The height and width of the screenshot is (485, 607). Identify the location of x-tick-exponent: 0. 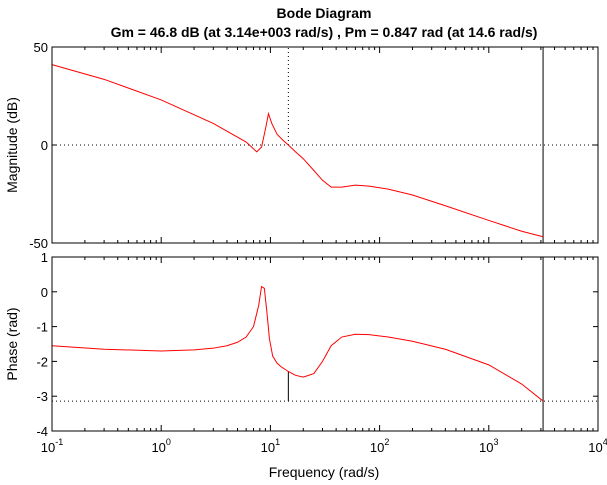
(168, 442).